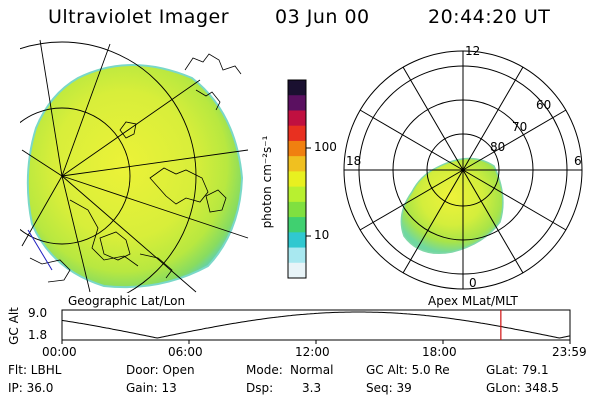 The height and width of the screenshot is (400, 600). Describe the element at coordinates (38, 335) in the screenshot. I see `altitude-ytick-1.8: 1.8` at that location.